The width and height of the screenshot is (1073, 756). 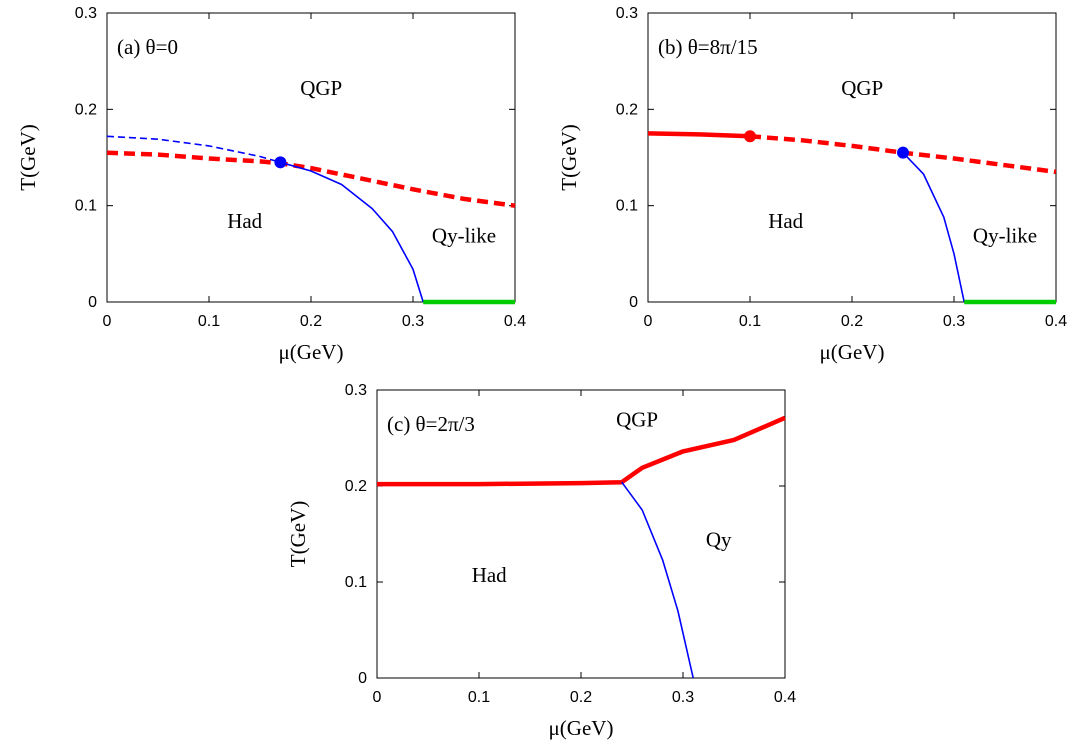 I want to click on panel-label: (b) θ=8π/15, so click(x=708, y=47).